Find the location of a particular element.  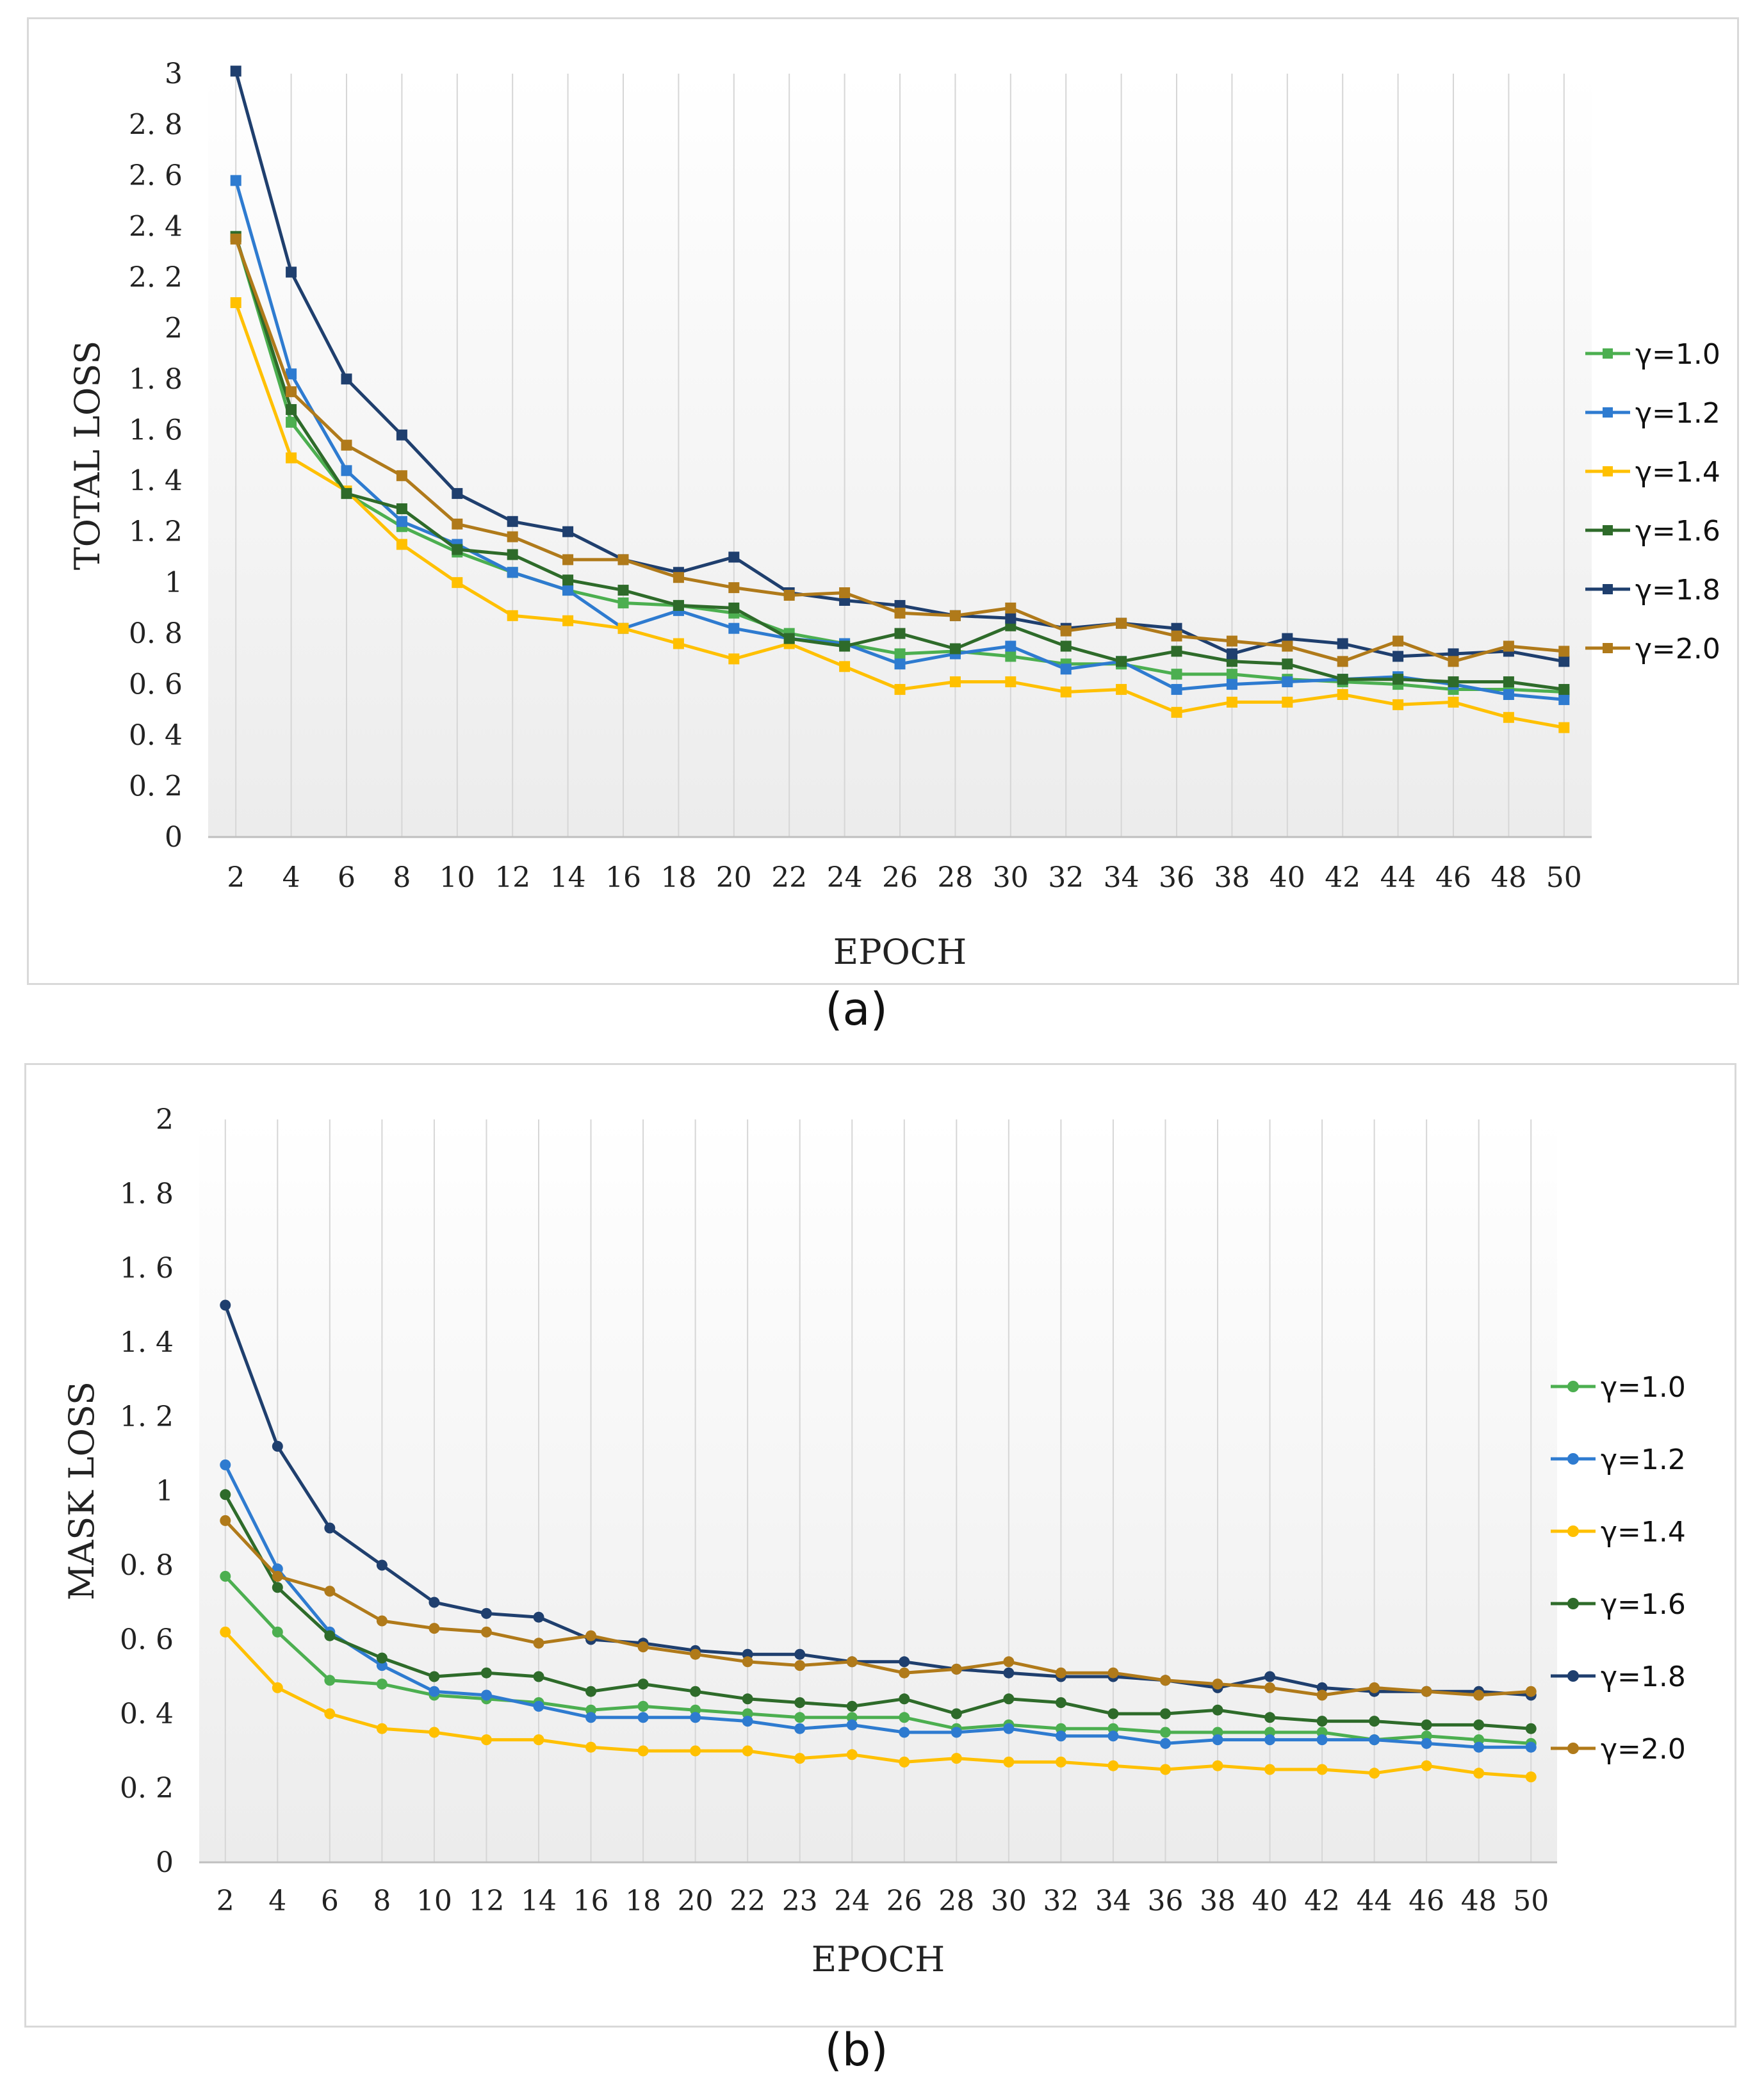

legend-label: γ=2.0 is located at coordinates (1677, 649).